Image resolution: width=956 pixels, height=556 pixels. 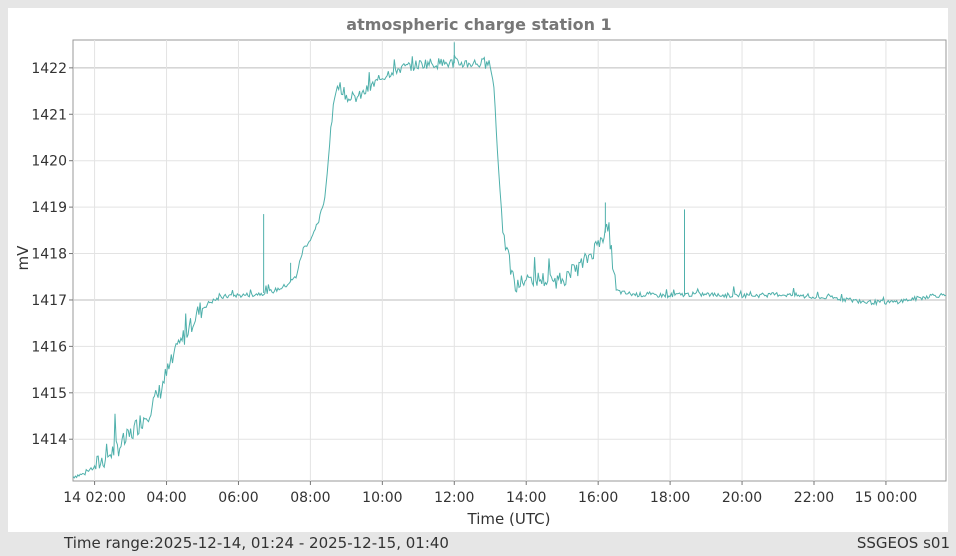 What do you see at coordinates (49, 394) in the screenshot?
I see `y-tick-label: 1415` at bounding box center [49, 394].